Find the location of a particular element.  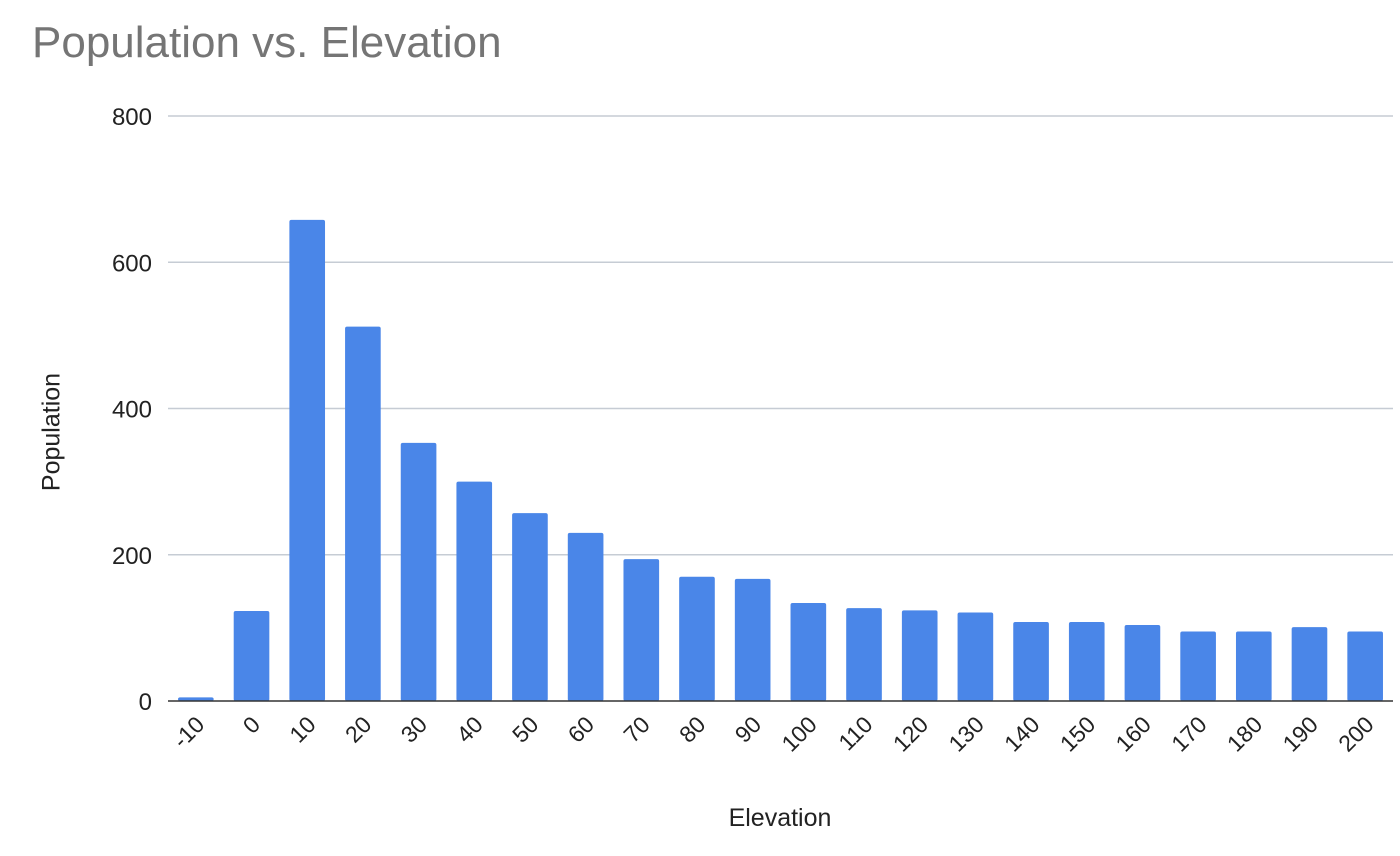

y-axis-ticks: 0 200 400 600 800 is located at coordinates (132, 410).